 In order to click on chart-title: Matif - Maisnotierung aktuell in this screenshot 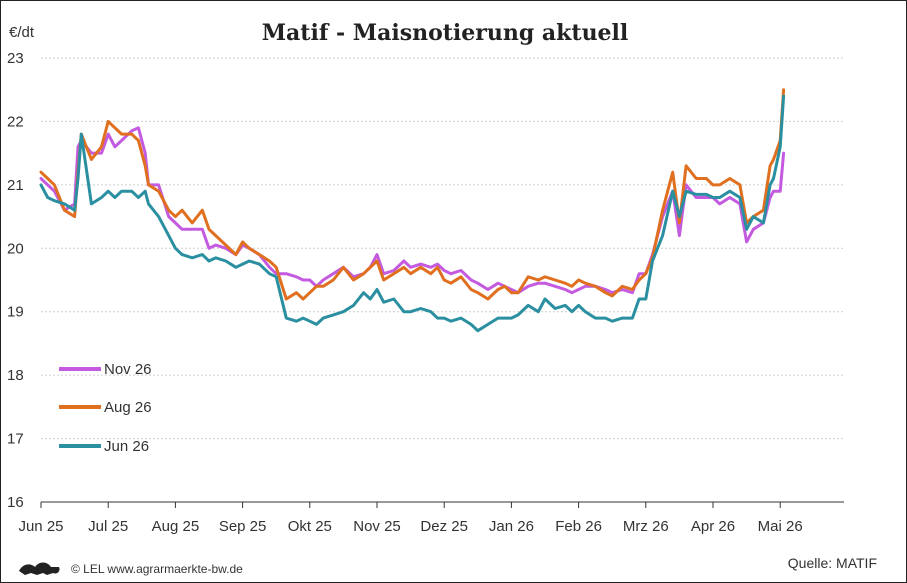, I will do `click(445, 33)`.